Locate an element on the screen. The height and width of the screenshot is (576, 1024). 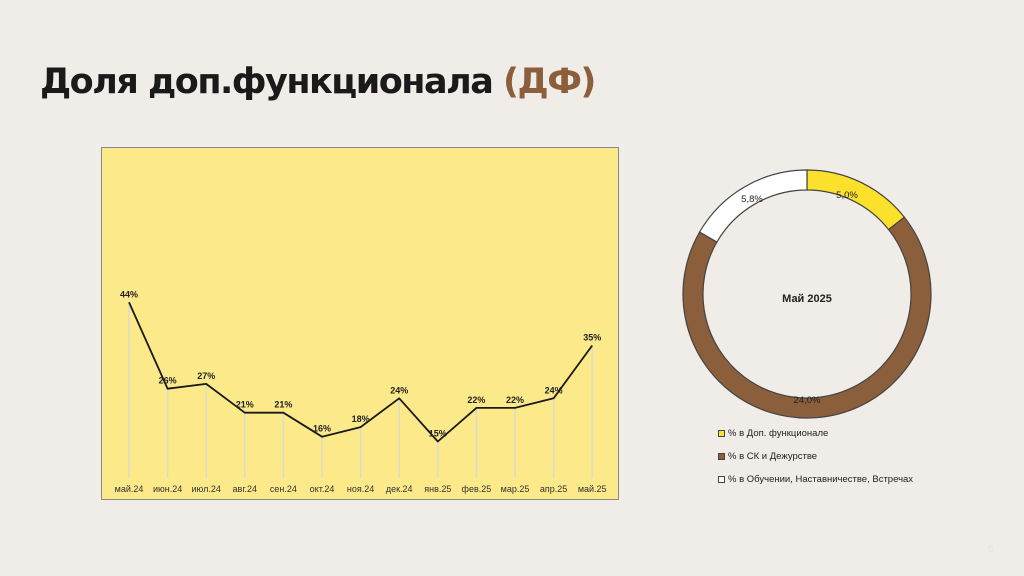
data-label: 26% is located at coordinates (168, 381).